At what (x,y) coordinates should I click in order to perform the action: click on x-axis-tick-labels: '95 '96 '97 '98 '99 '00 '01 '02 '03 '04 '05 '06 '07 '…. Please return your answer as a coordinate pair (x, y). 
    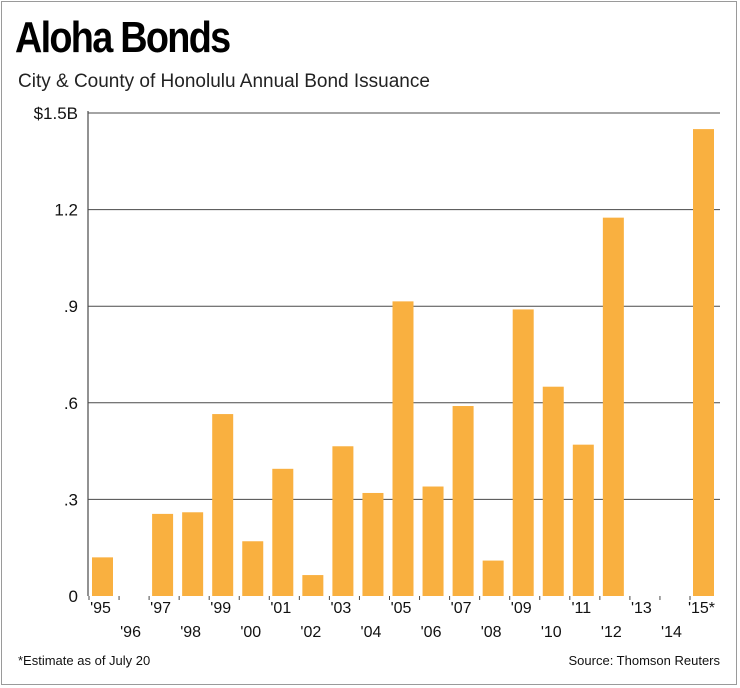
    Looking at the image, I should click on (401, 618).